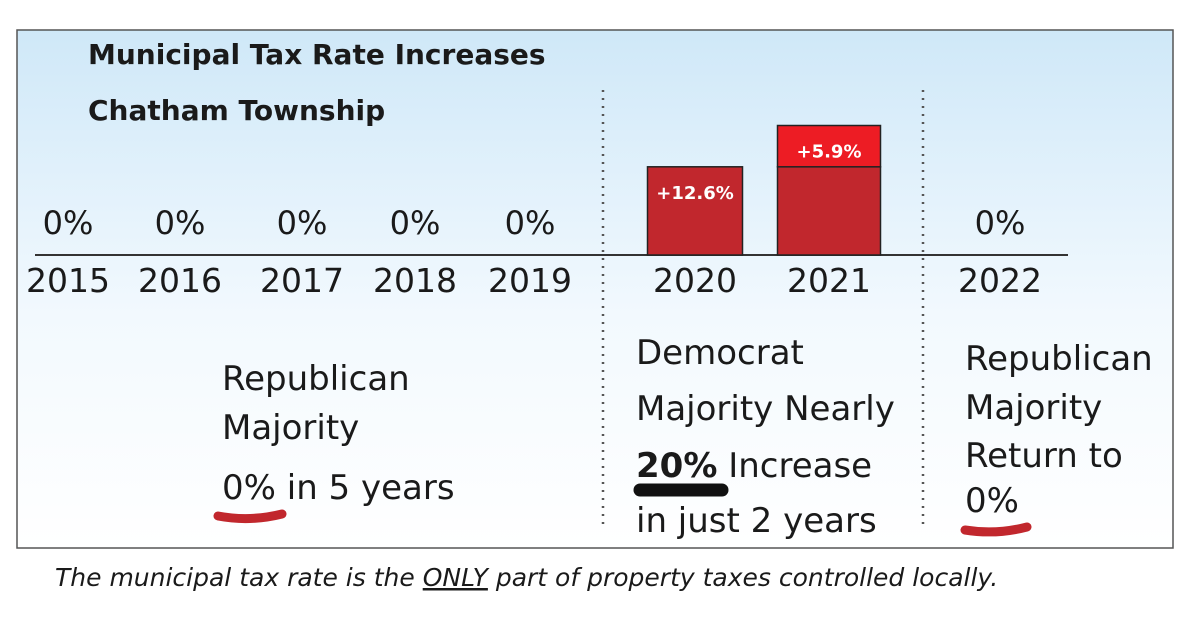 The image size is (1200, 630). I want to click on annotation: Republican Majority Return to 0%, so click(1056, 438).